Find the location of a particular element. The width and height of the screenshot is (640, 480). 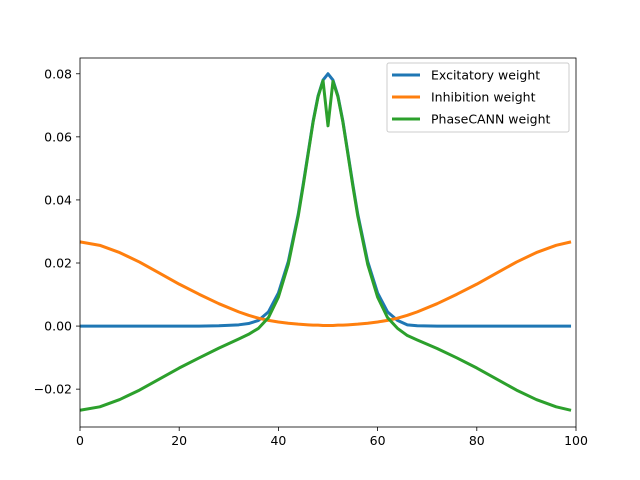

y-tick-label: 0.08 is located at coordinates (58, 73).